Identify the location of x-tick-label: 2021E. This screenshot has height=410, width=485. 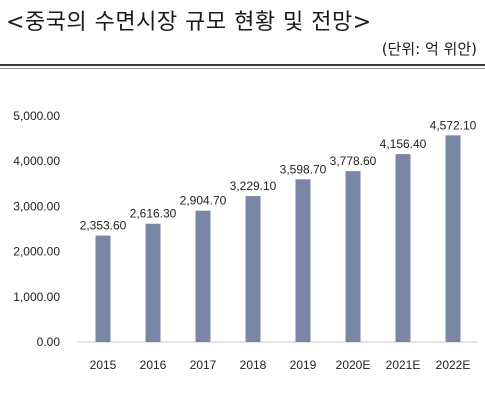
(403, 365).